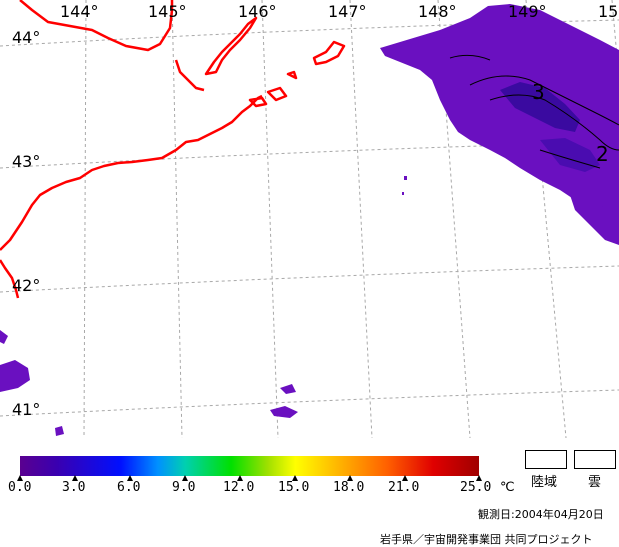  Describe the element at coordinates (507, 487) in the screenshot. I see `colorbar-unit: ℃` at that location.